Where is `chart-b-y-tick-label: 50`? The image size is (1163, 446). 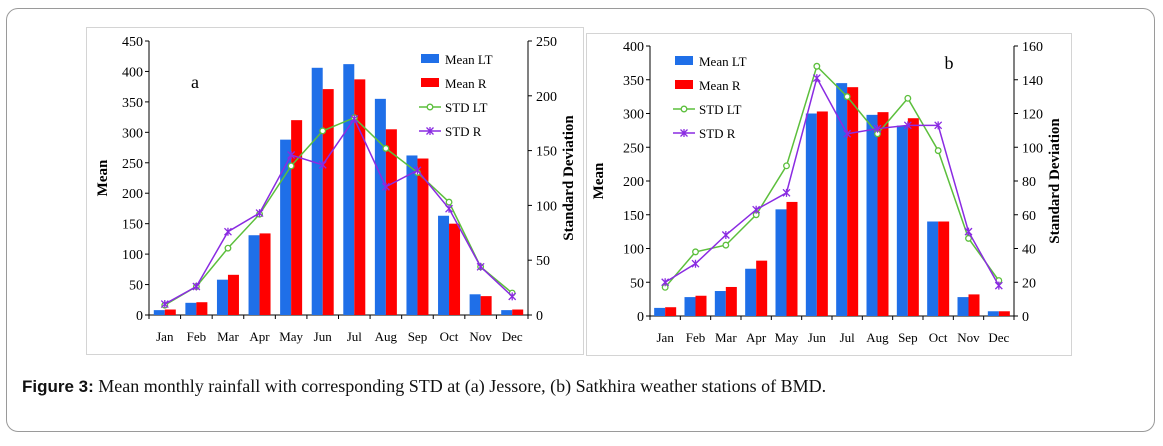
chart-b-y-tick-label: 50 is located at coordinates (637, 283).